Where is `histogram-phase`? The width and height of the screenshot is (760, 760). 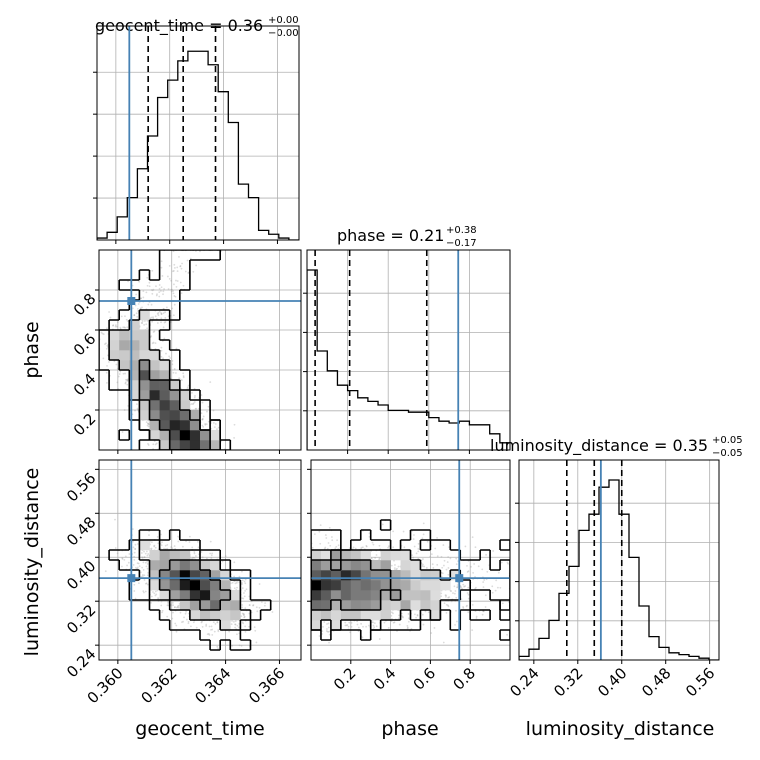 histogram-phase is located at coordinates (407, 351).